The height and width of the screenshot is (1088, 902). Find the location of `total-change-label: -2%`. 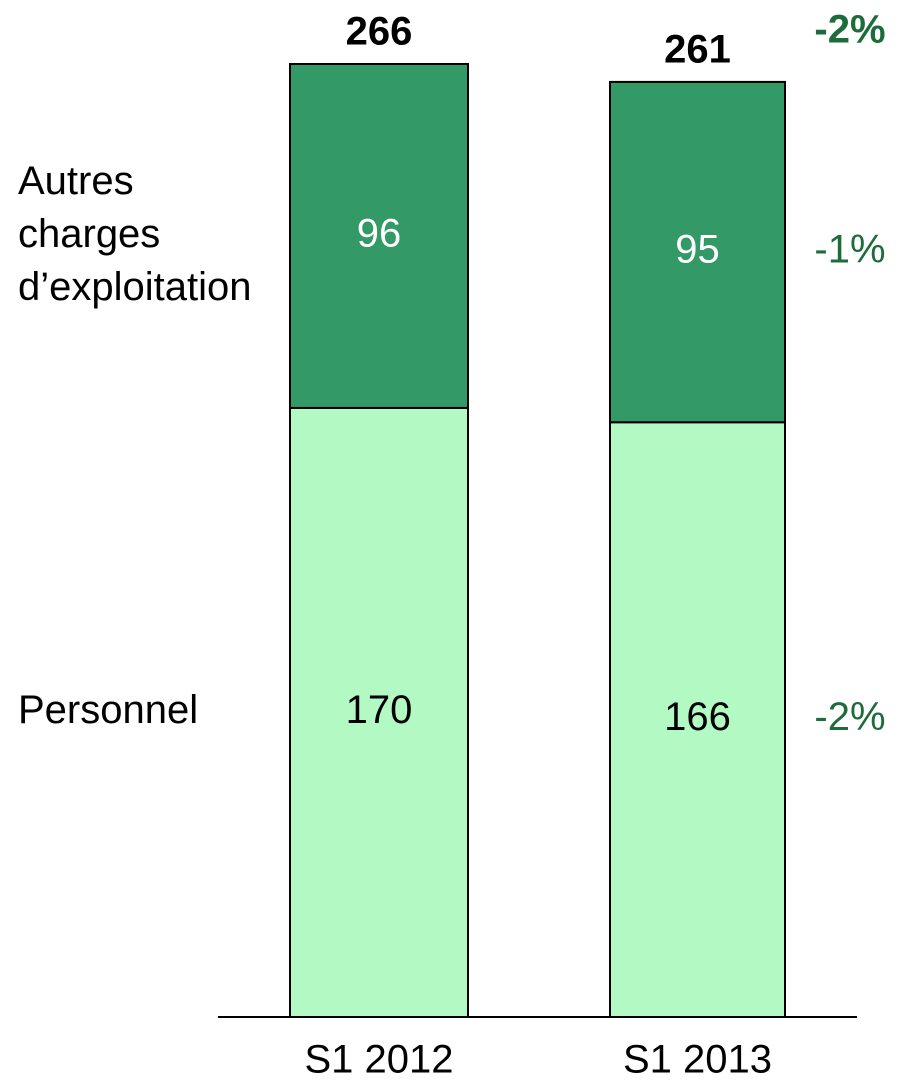

total-change-label: -2% is located at coordinates (849, 30).